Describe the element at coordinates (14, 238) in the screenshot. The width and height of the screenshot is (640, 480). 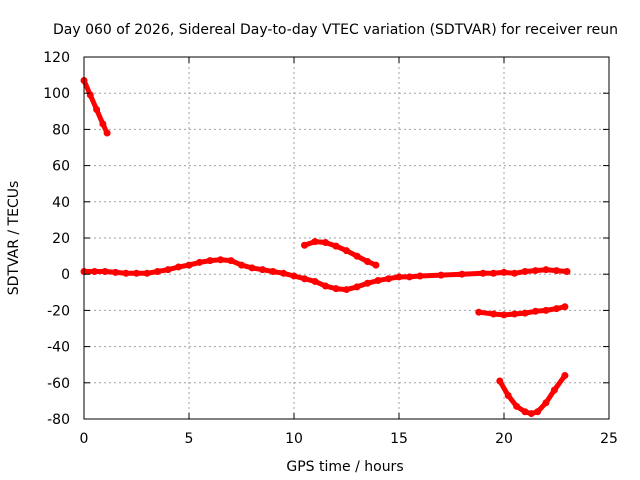
I see `y-axis-label: SDTVAR / TECUs` at that location.